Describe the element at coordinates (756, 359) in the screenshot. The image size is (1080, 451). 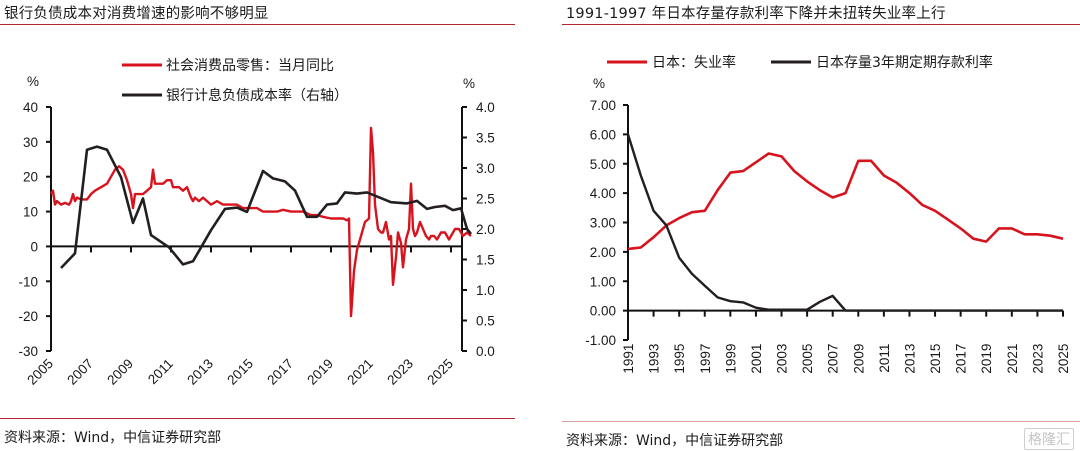
I see `x-tick-label: 2001` at that location.